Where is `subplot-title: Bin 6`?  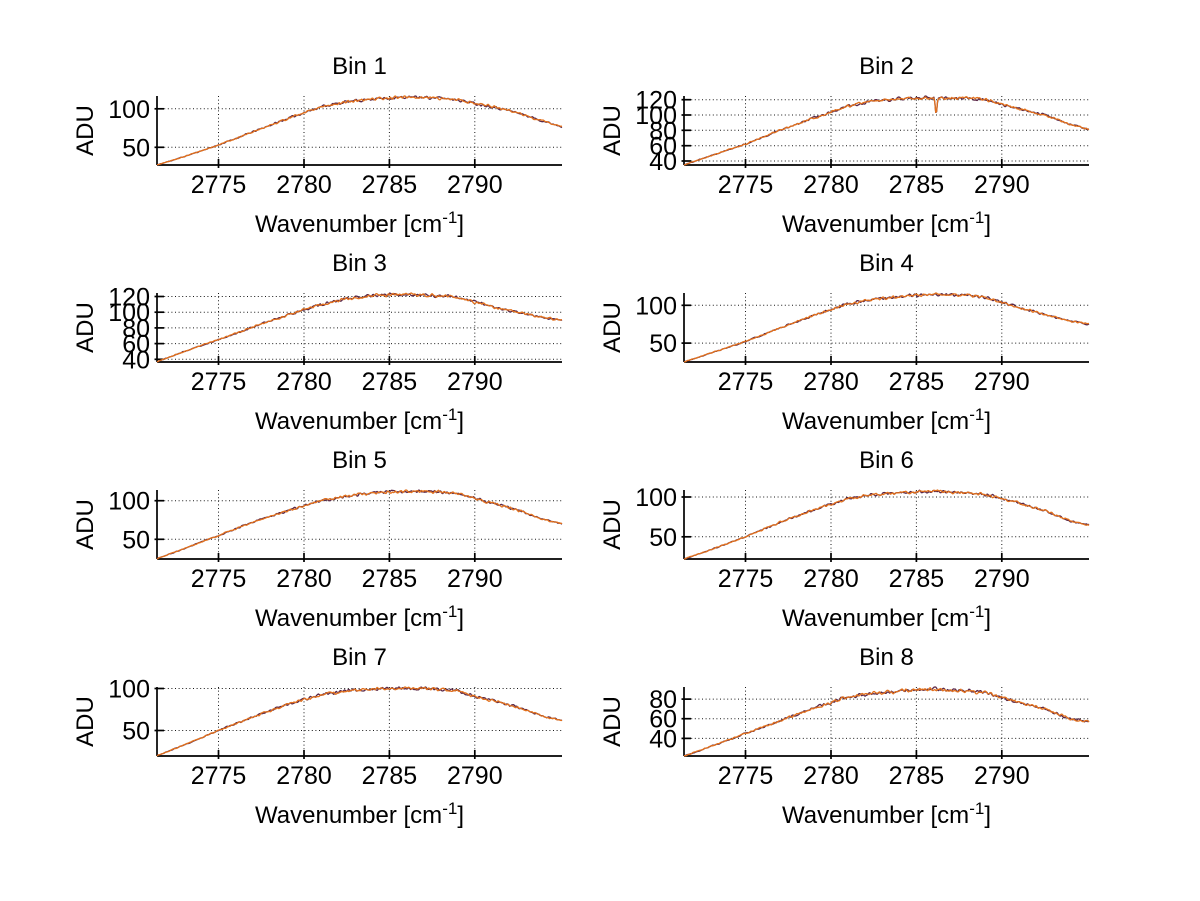 subplot-title: Bin 6 is located at coordinates (886, 460).